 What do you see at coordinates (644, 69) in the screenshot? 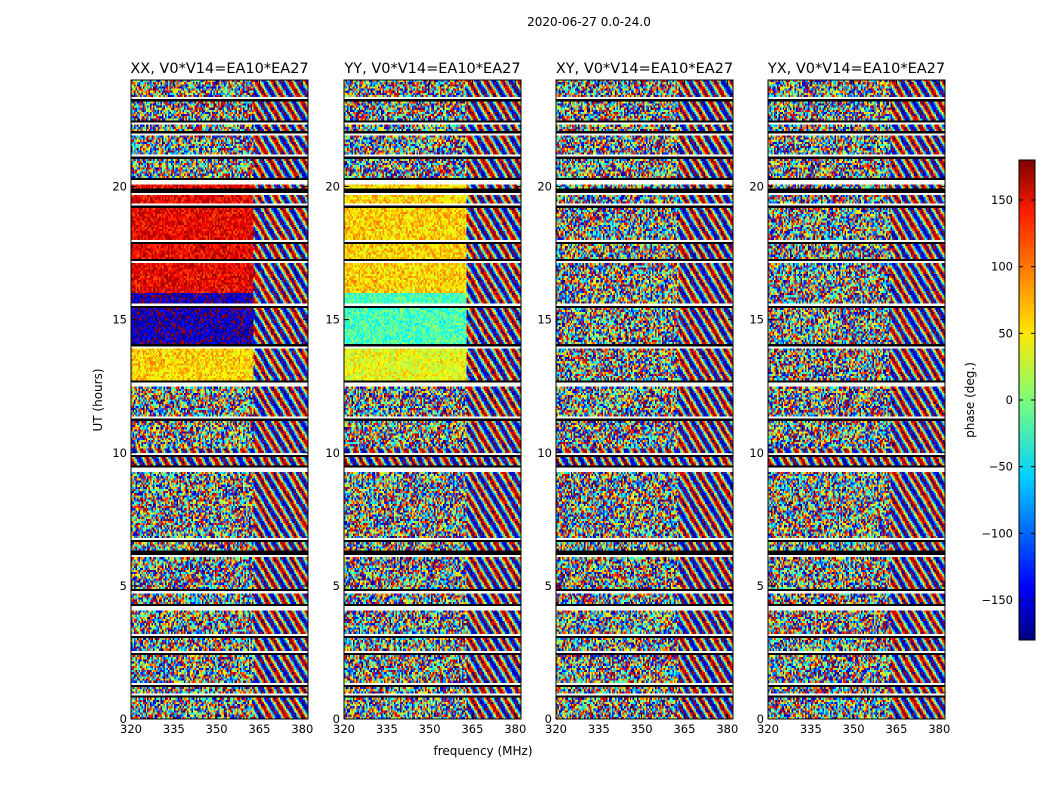
I see `panel-title: XY, V0*V14=EA10*EA27` at bounding box center [644, 69].